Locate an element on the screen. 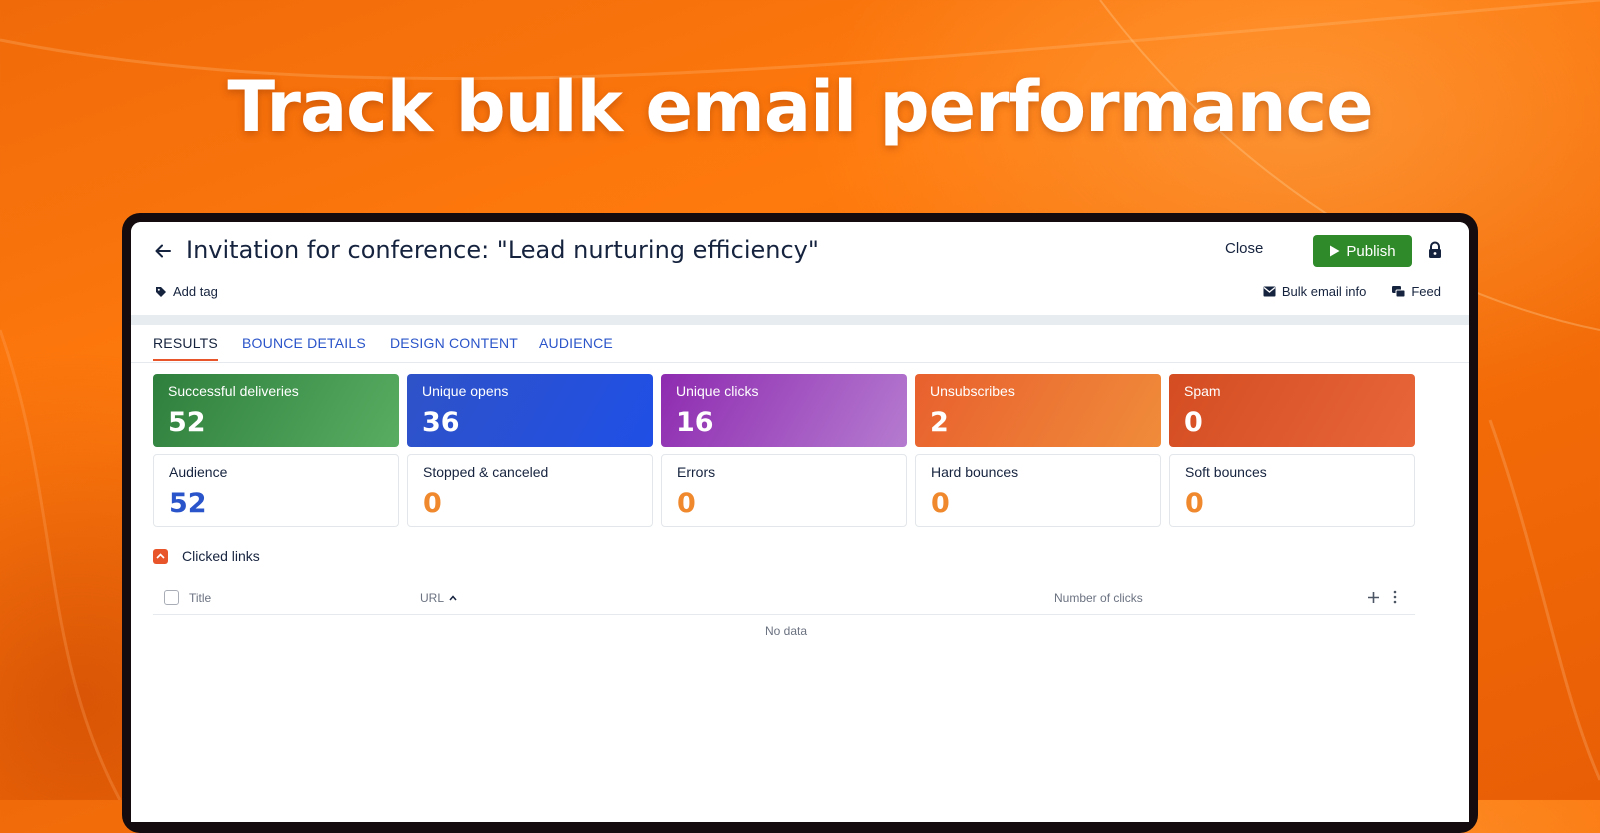 The height and width of the screenshot is (833, 1600). metric-label: Audience is located at coordinates (198, 472).